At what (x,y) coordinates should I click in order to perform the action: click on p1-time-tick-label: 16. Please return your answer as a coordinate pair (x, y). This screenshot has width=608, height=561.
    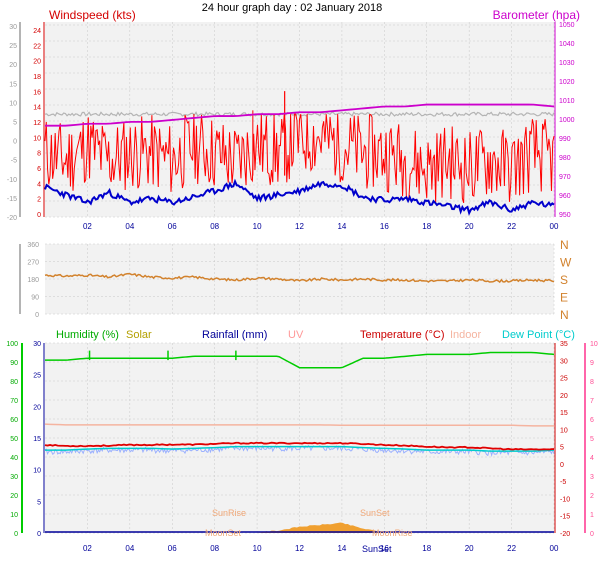
    Looking at the image, I should click on (384, 226).